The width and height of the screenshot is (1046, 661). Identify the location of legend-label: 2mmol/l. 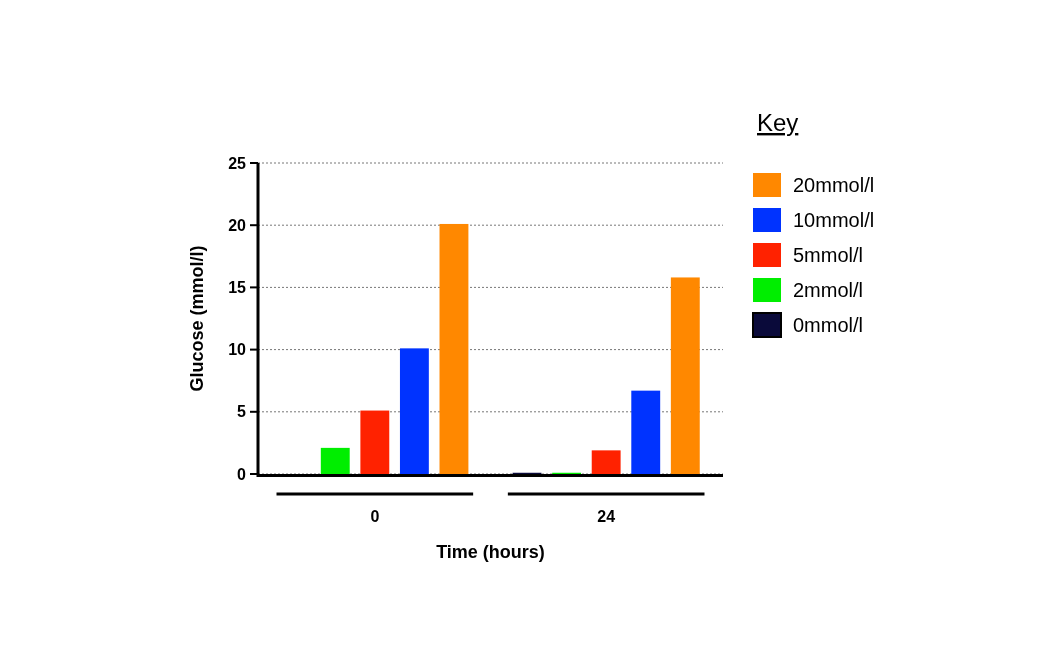
(828, 290).